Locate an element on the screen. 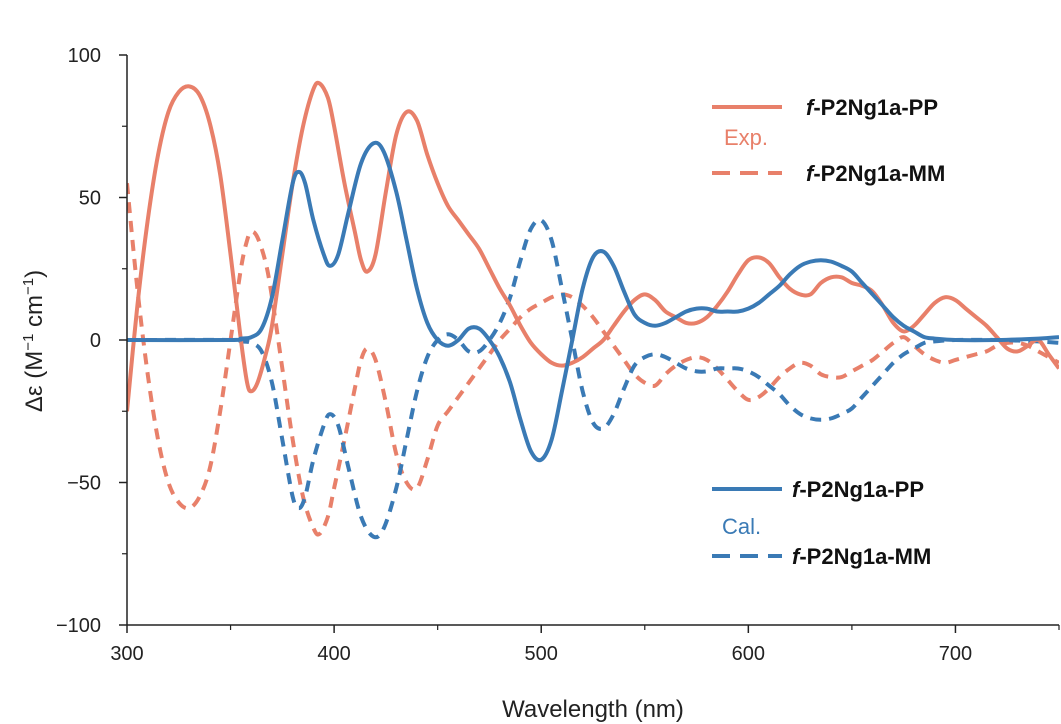  legend-cal-pp-label: f-P2Ng1a-PP is located at coordinates (858, 489).